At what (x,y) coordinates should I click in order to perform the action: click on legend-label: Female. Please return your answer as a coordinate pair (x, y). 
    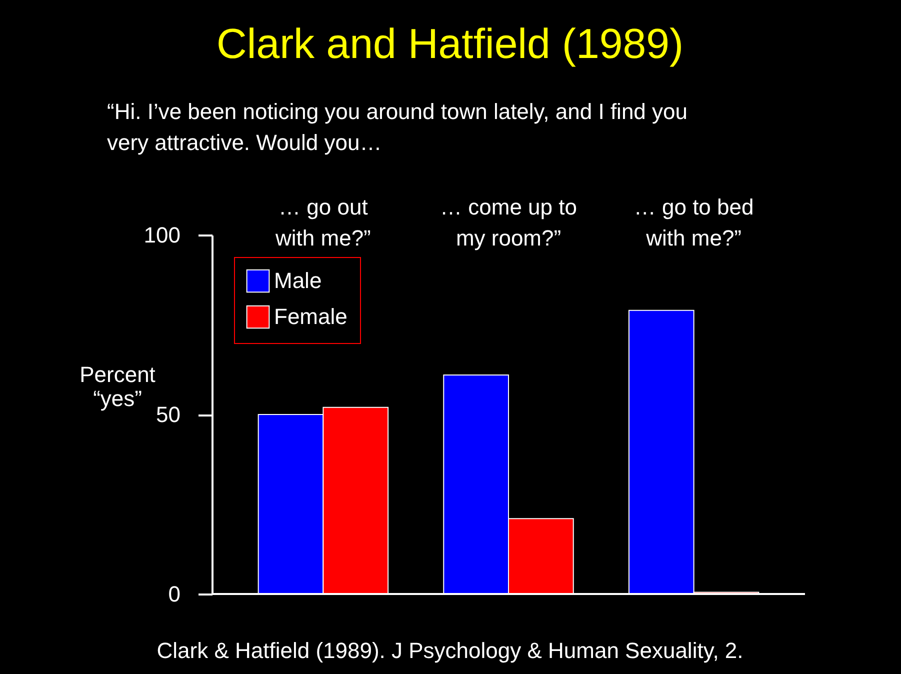
    Looking at the image, I should click on (311, 316).